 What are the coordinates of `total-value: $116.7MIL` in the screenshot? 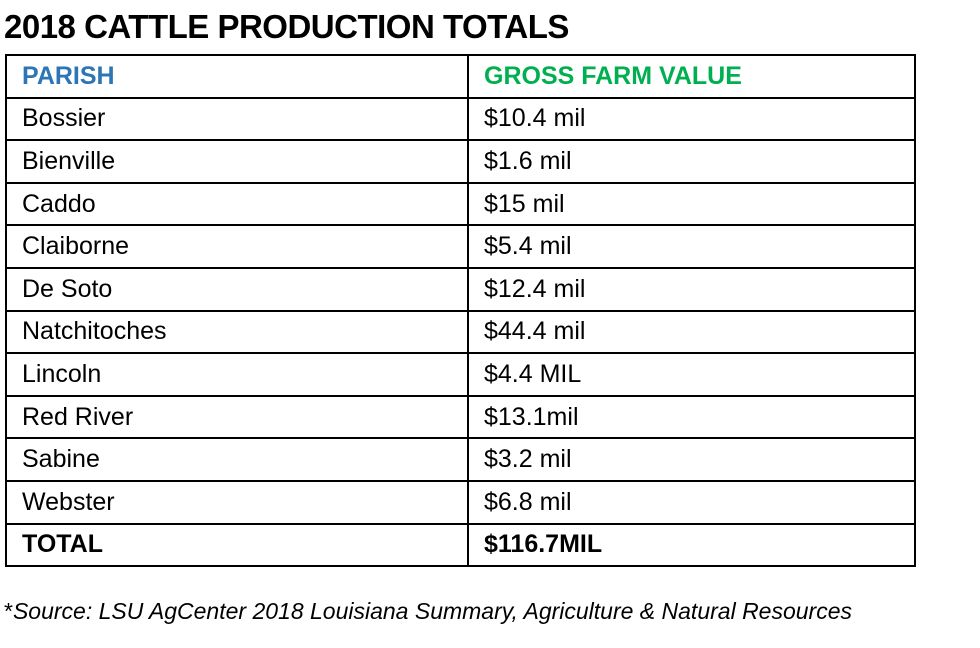 It's located at (691, 545).